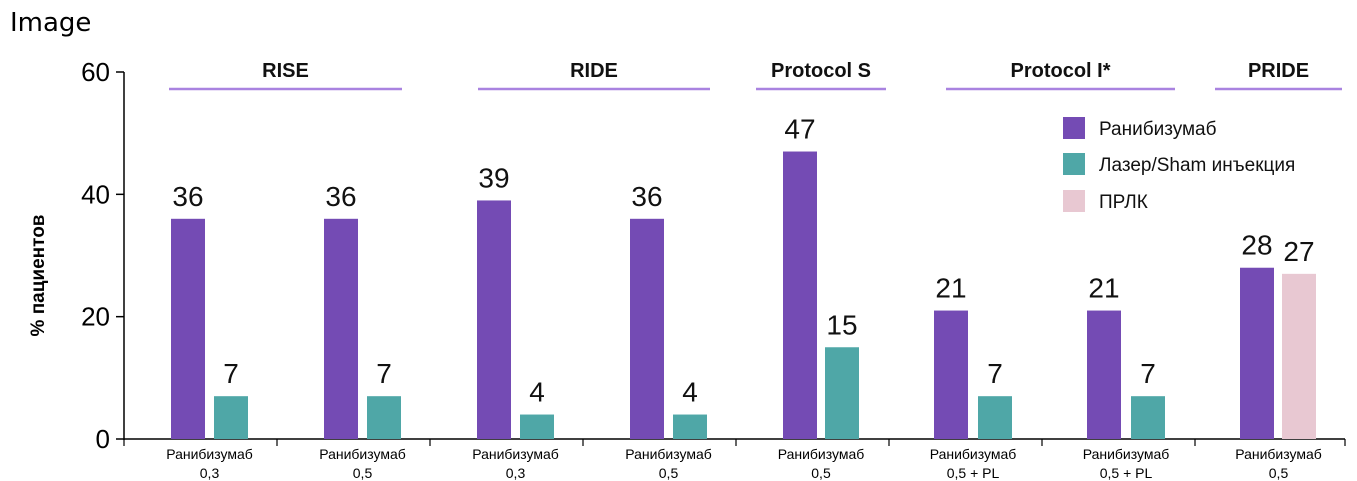 The height and width of the screenshot is (481, 1357). What do you see at coordinates (1278, 71) in the screenshot?
I see `study-group-label: PRIDE` at bounding box center [1278, 71].